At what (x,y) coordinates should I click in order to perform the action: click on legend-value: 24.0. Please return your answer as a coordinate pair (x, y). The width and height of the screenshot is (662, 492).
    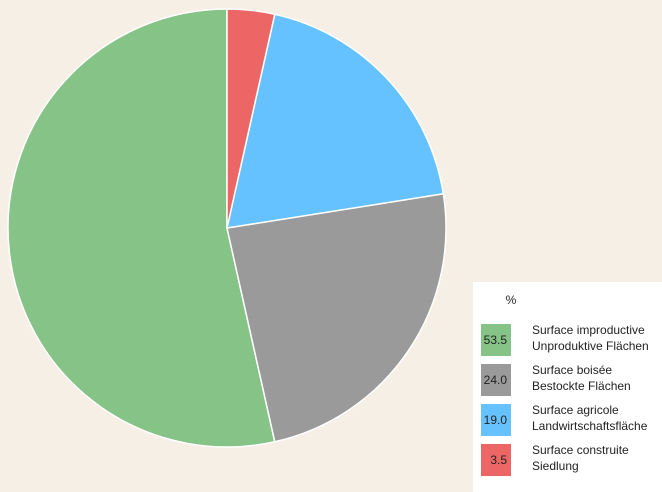
    Looking at the image, I should click on (496, 380).